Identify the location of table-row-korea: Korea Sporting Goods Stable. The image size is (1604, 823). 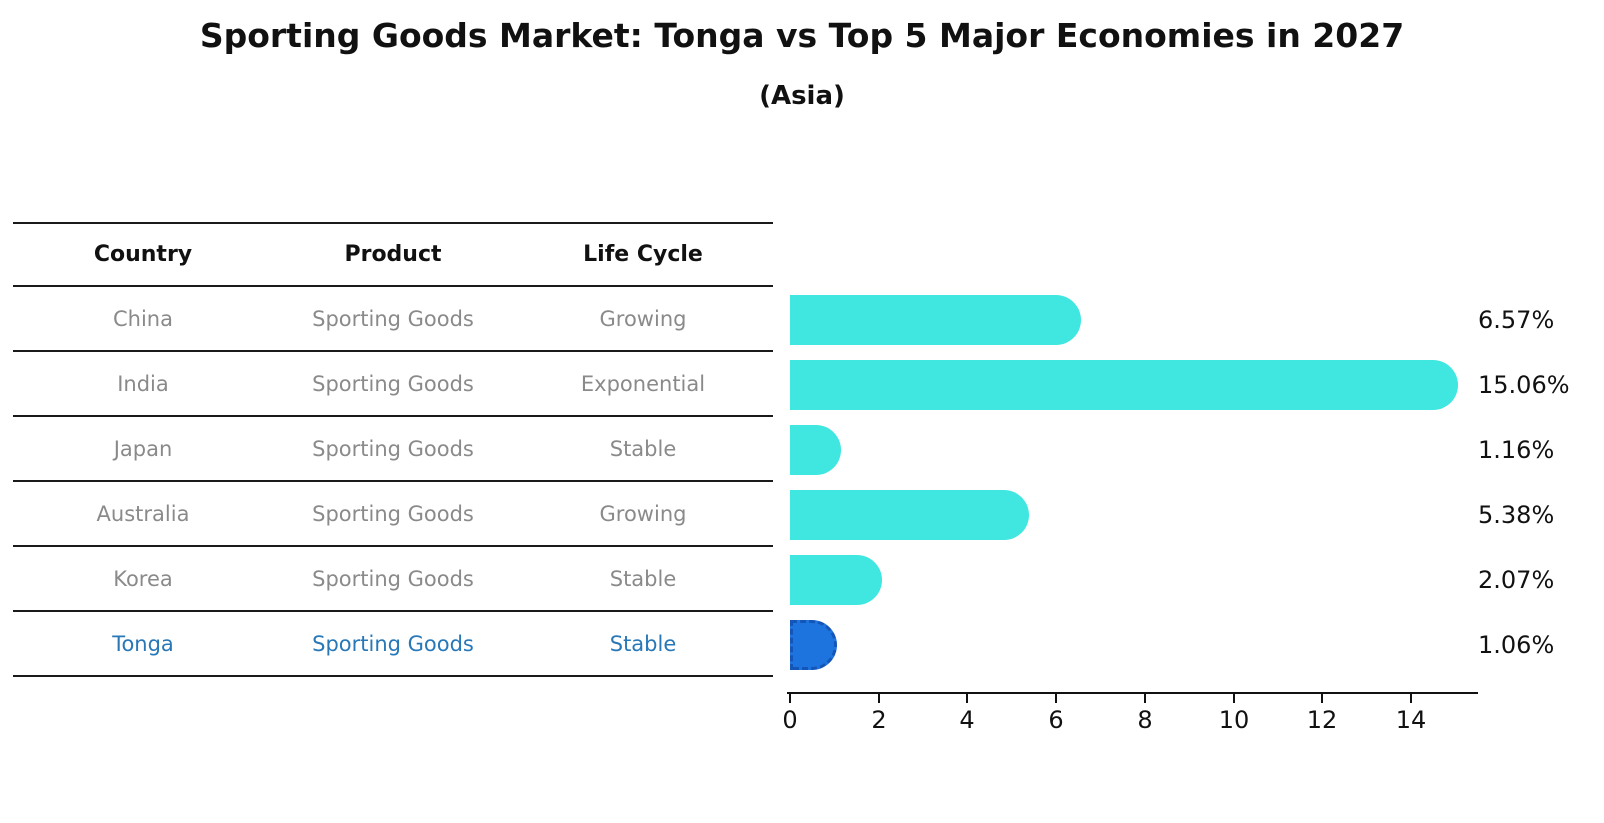
(393, 579).